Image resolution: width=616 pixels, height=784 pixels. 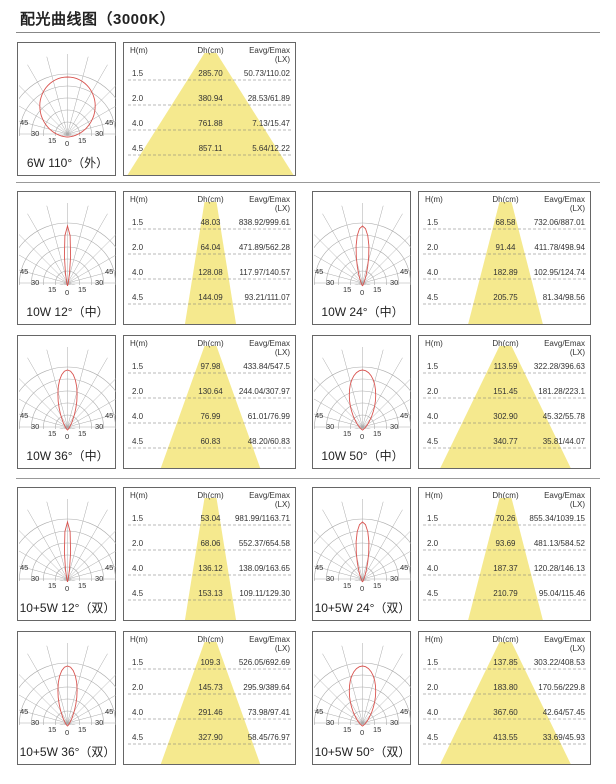 I want to click on dh-value: 413.55, so click(x=505, y=737).